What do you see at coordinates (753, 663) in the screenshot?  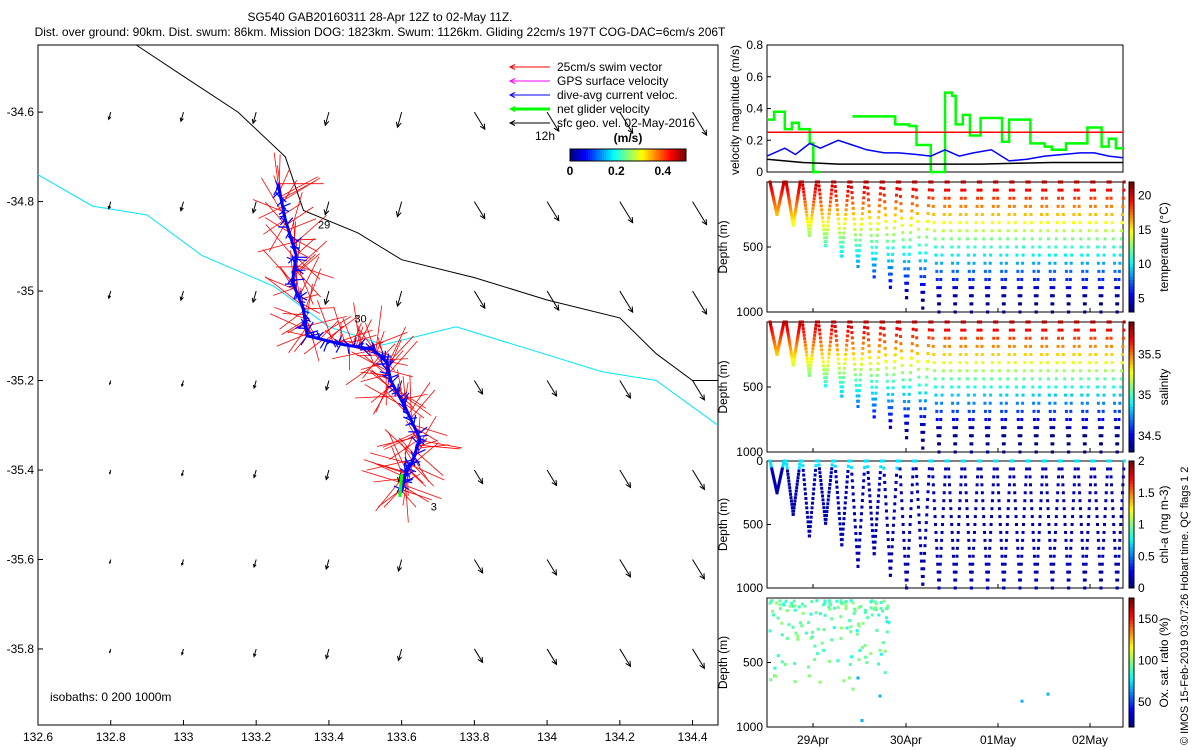 I see `profile-y-tick-label: 500` at bounding box center [753, 663].